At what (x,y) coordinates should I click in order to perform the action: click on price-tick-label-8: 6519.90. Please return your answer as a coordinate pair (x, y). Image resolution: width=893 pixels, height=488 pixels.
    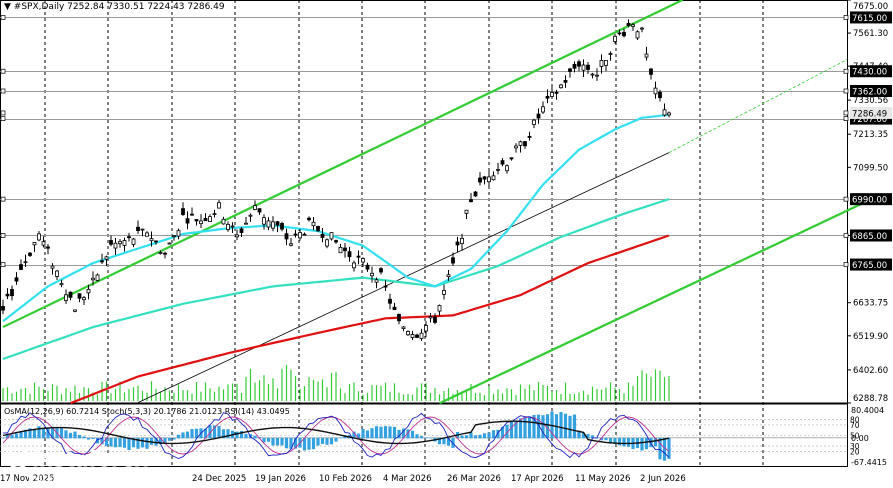
    Looking at the image, I should click on (870, 337).